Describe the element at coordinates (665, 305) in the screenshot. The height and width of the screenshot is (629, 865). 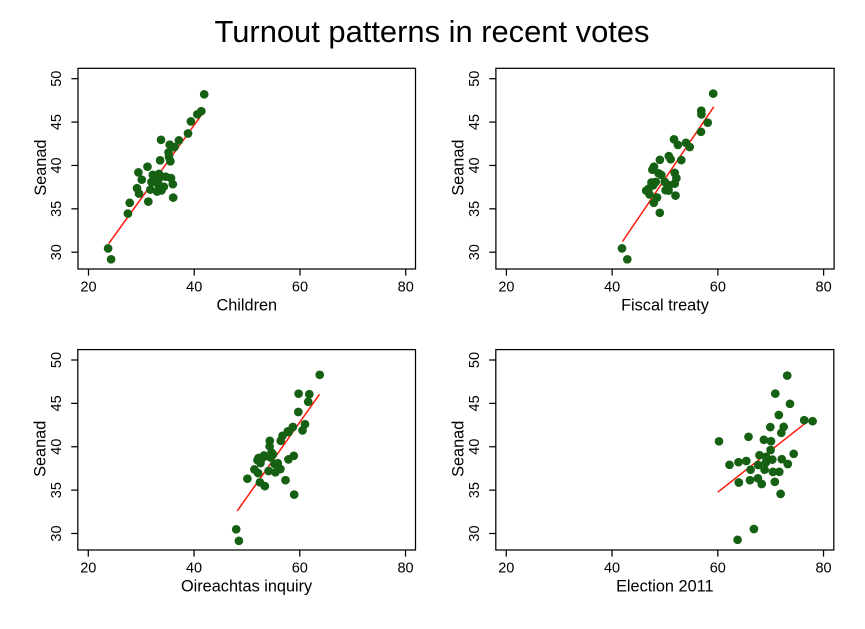
I see `svg-text: Fiscal treaty` at that location.